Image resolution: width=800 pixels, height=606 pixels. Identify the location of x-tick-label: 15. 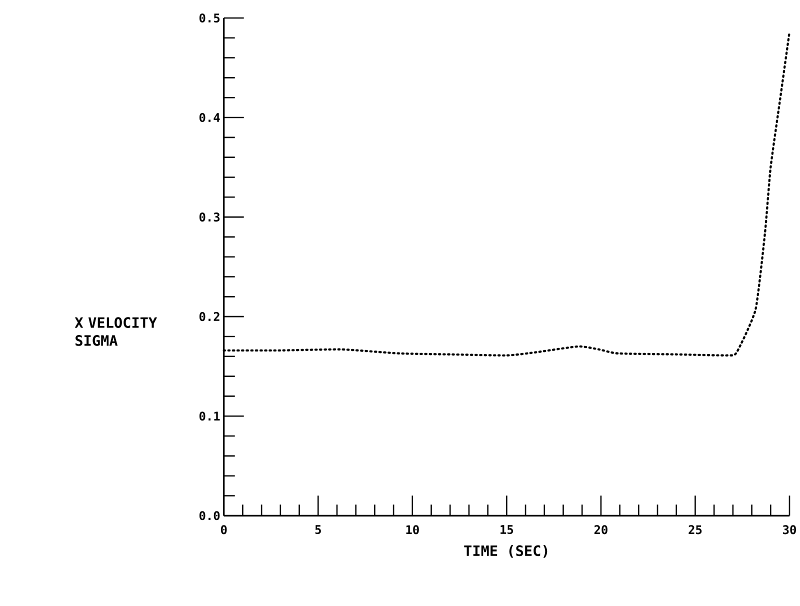
(507, 529).